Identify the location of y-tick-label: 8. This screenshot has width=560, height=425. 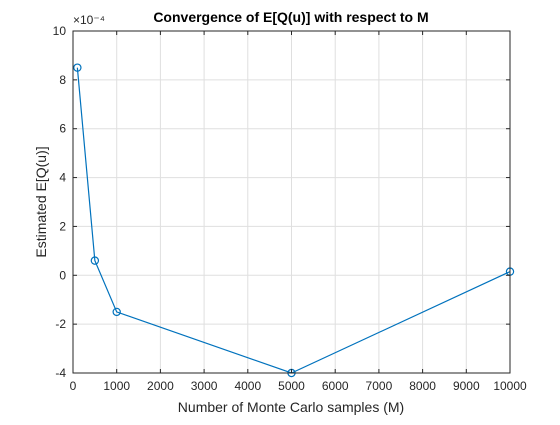
(62, 80).